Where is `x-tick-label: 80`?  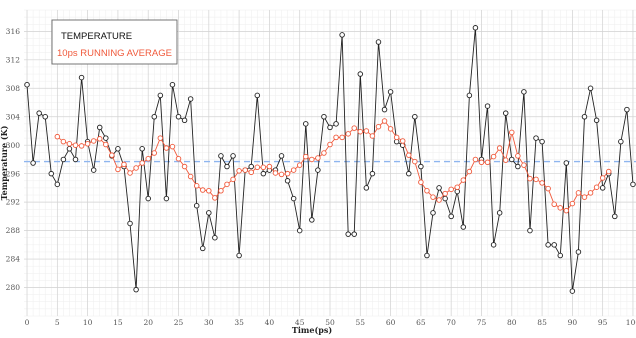 x-tick-label: 80 is located at coordinates (512, 322).